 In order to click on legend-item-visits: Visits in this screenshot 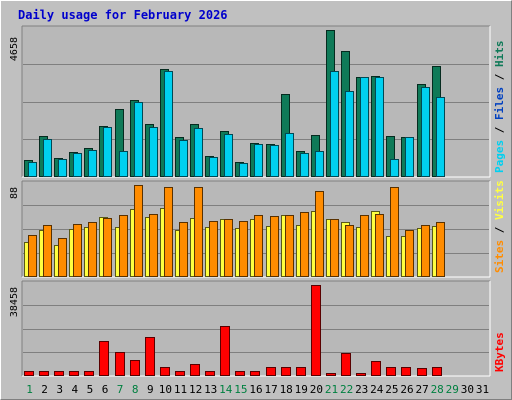, I will do `click(499, 200)`.